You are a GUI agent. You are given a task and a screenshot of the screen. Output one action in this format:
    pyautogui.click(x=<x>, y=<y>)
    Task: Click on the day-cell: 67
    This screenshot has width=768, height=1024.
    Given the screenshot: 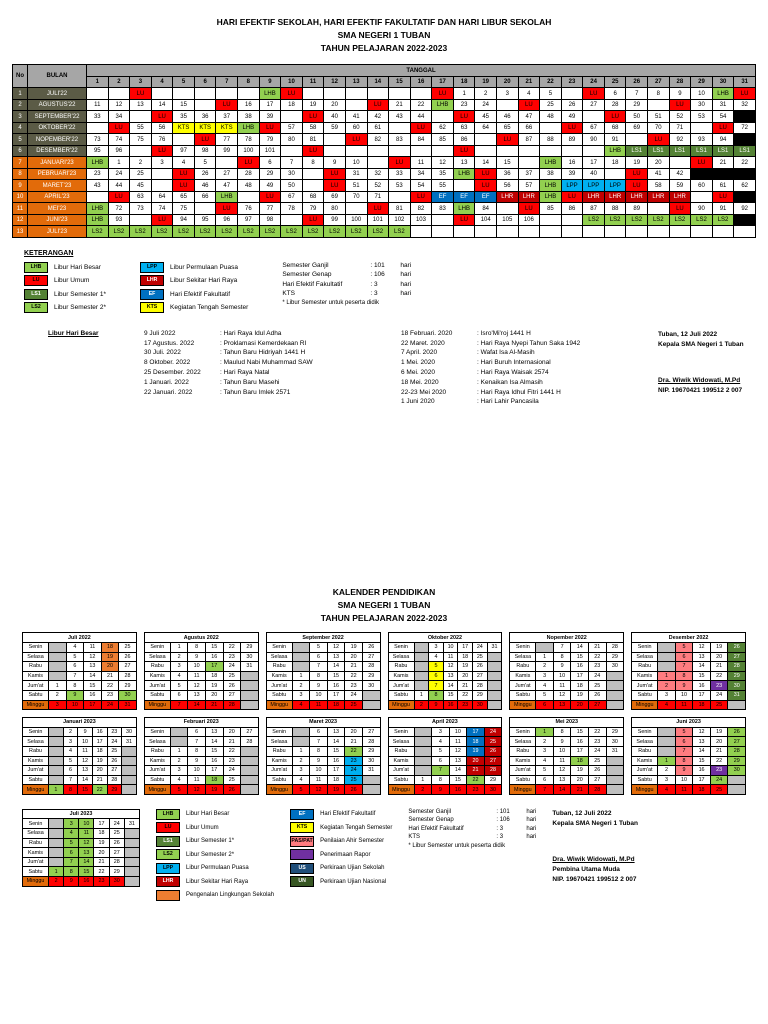 What is the action you would take?
    pyautogui.click(x=593, y=128)
    